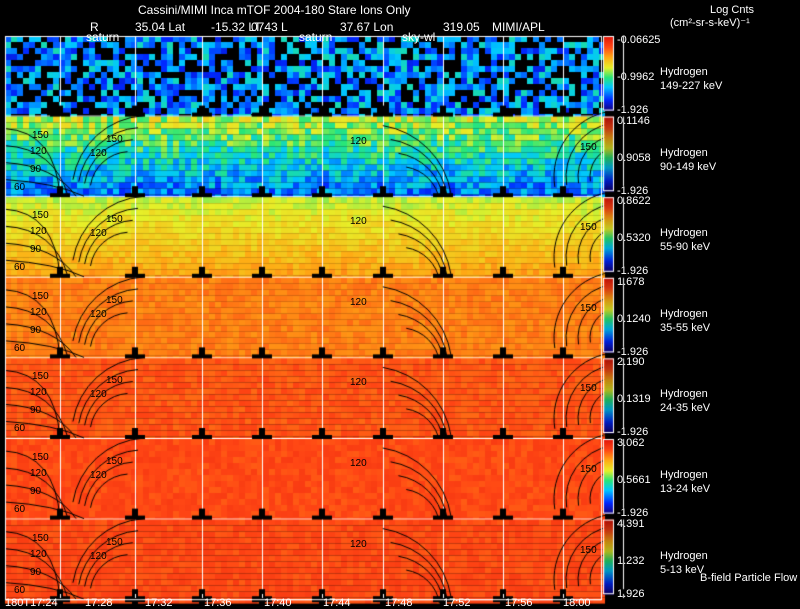  I want to click on time-tick-label: 17:52, so click(457, 603).